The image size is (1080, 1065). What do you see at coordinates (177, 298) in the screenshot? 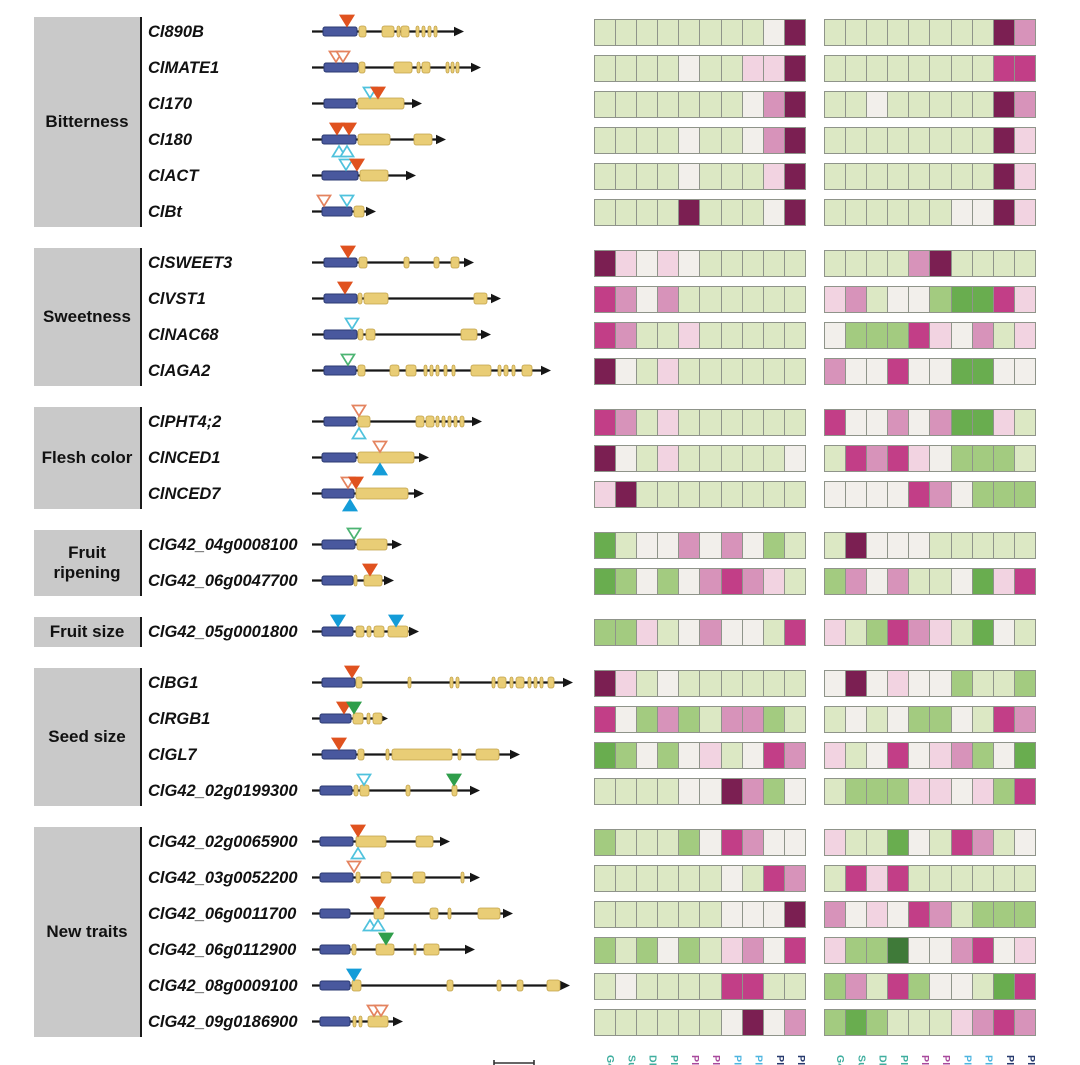
I see `gene-name: ClVST1` at bounding box center [177, 298].